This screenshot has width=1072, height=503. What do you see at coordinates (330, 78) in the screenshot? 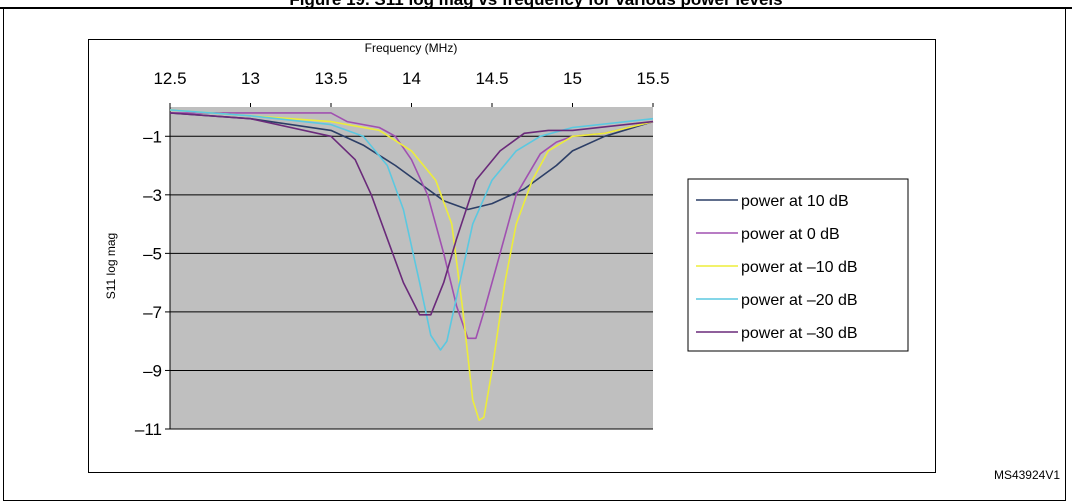
I see `x-tick-label: 13.5` at bounding box center [330, 78].